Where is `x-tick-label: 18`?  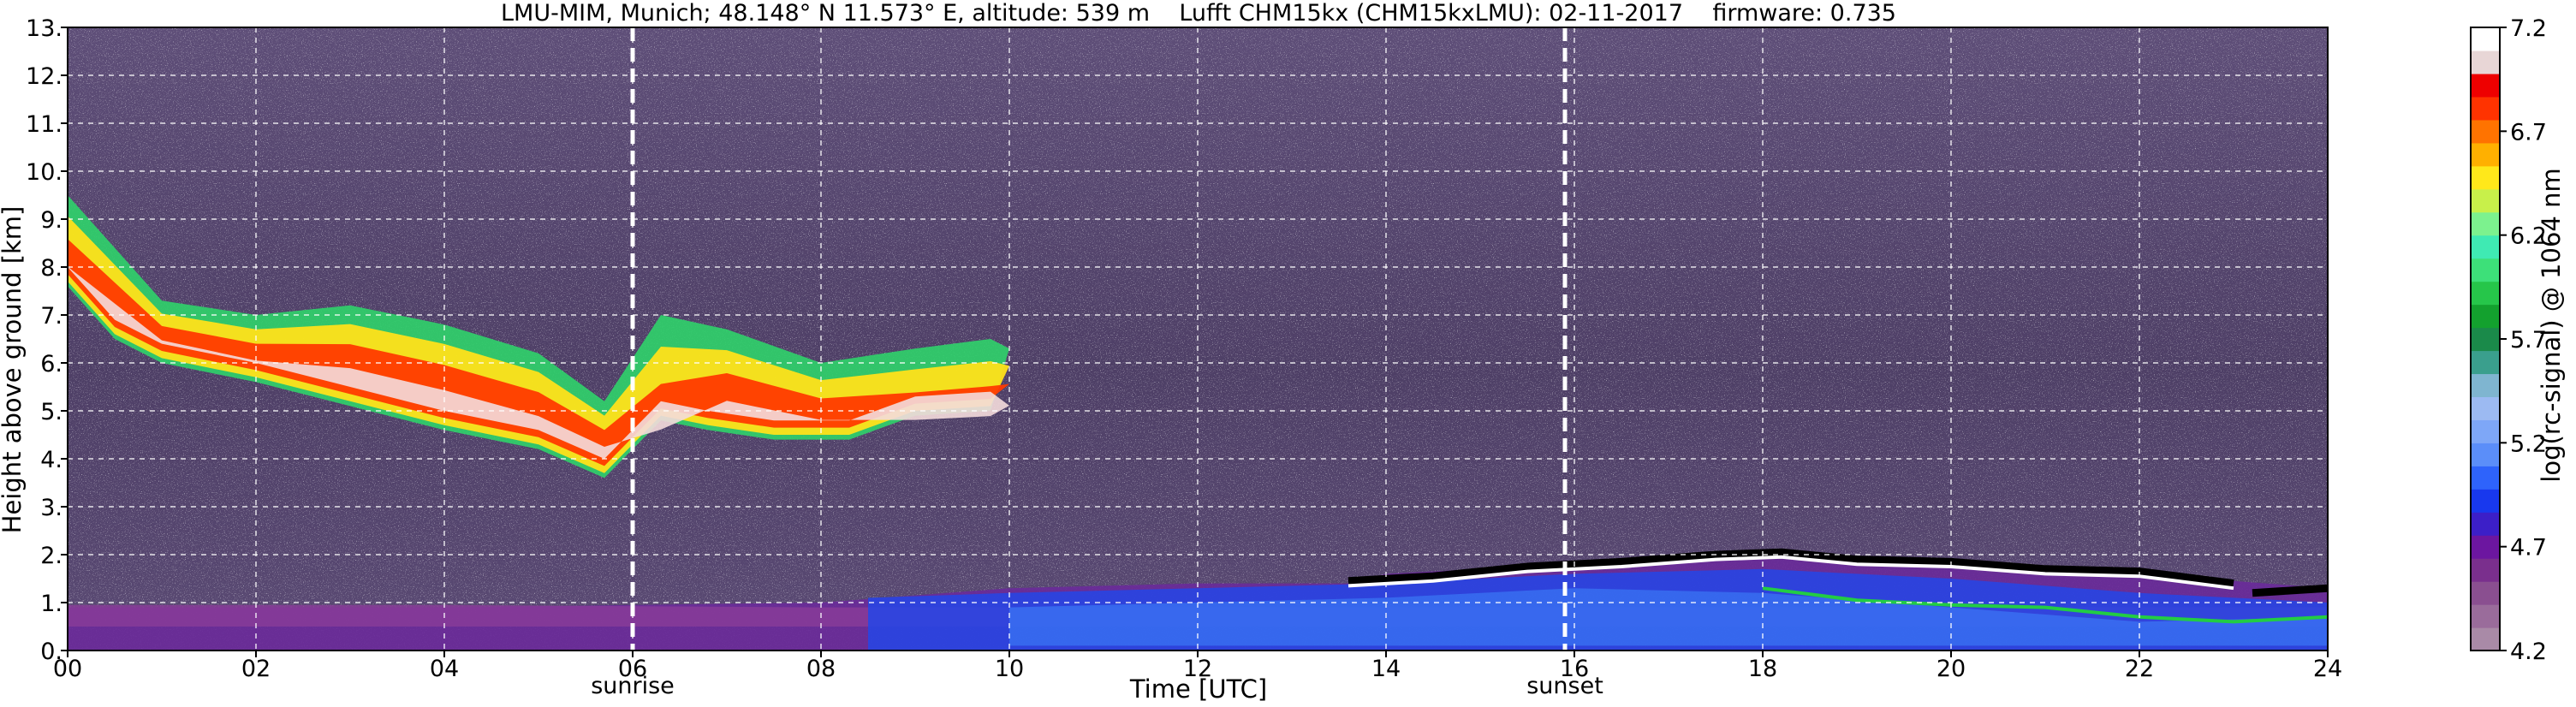
x-tick-label: 18 is located at coordinates (1763, 669).